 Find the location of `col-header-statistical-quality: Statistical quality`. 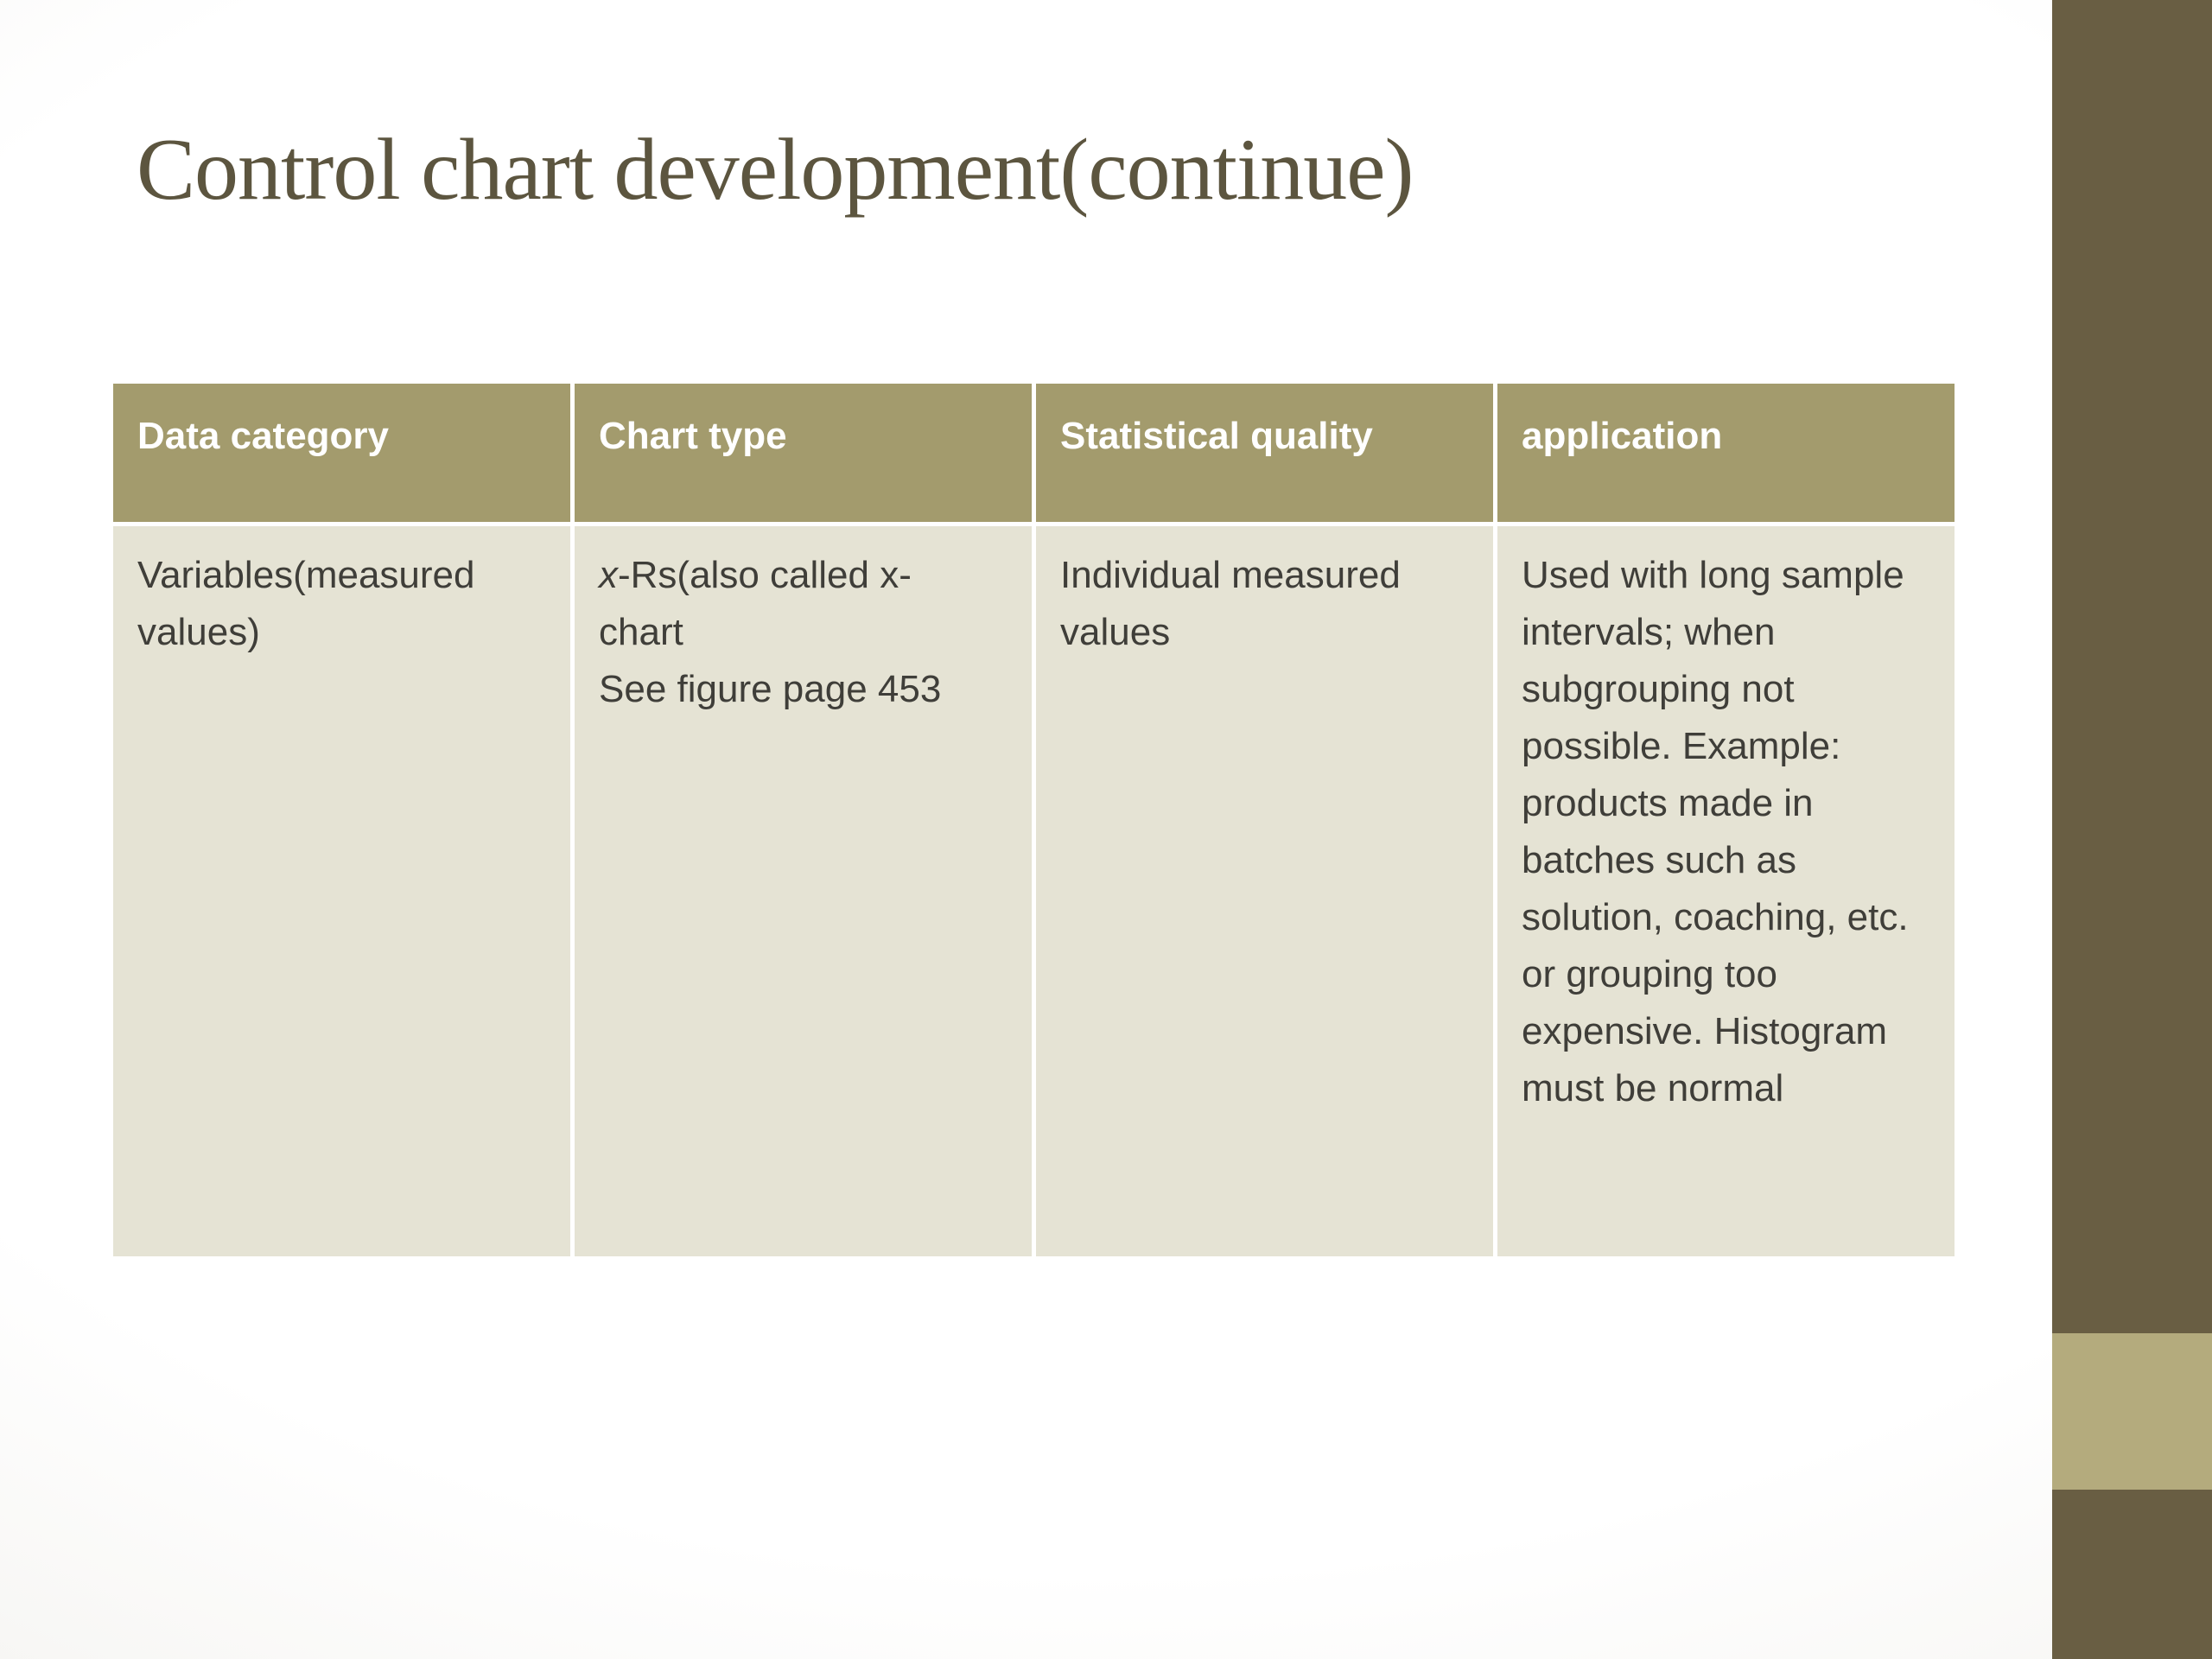

col-header-statistical-quality: Statistical quality is located at coordinates (1264, 453).